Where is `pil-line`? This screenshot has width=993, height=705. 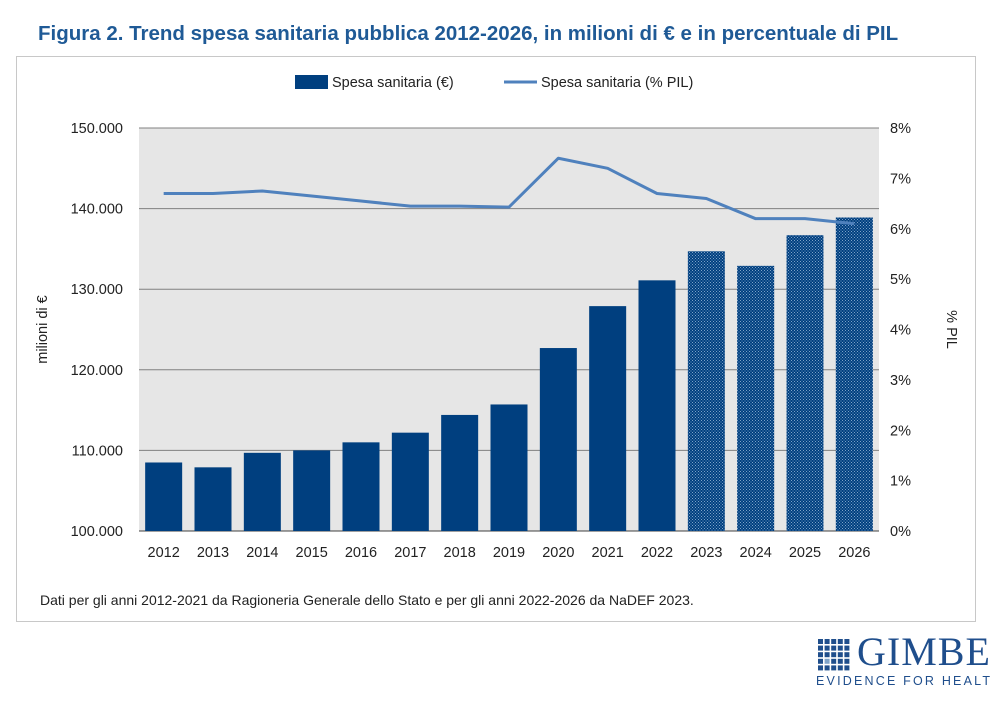
pil-line is located at coordinates (509, 191).